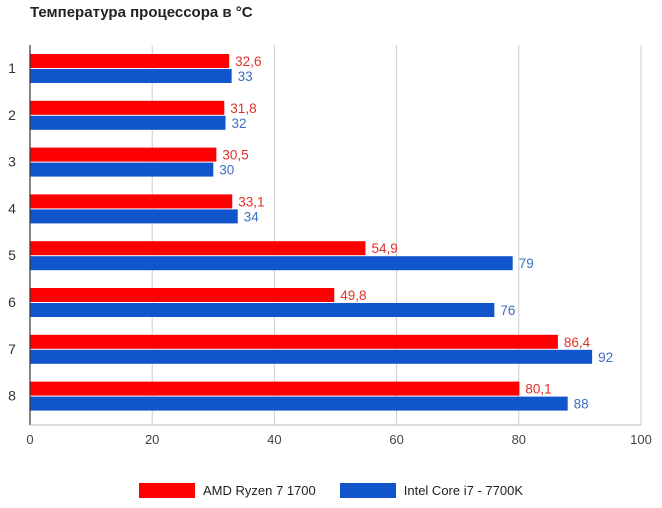 The height and width of the screenshot is (508, 662). Describe the element at coordinates (243, 108) in the screenshot. I see `data-label: 31,8` at that location.